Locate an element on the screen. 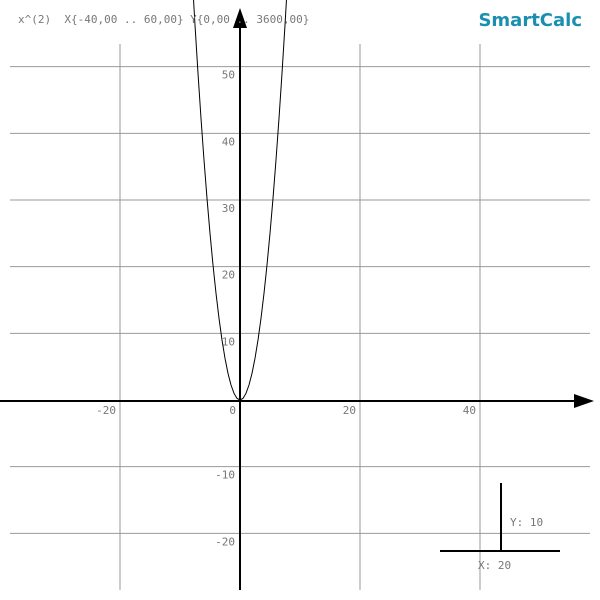 The width and height of the screenshot is (600, 600). y-tick-label: 30 is located at coordinates (228, 208).